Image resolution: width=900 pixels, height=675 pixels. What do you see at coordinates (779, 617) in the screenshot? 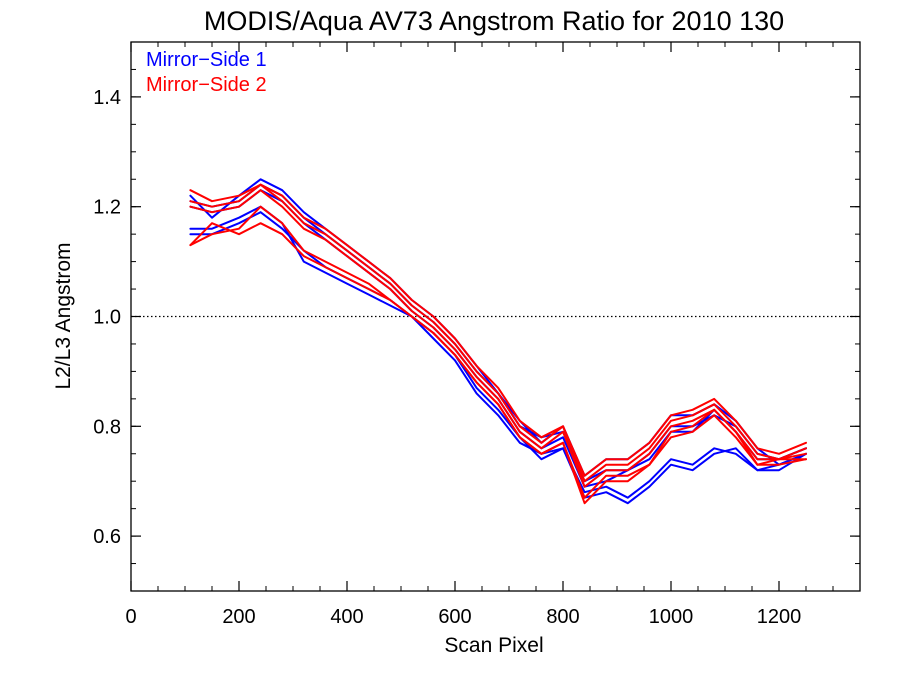
I see `x-tick-label: 1200` at bounding box center [779, 617].